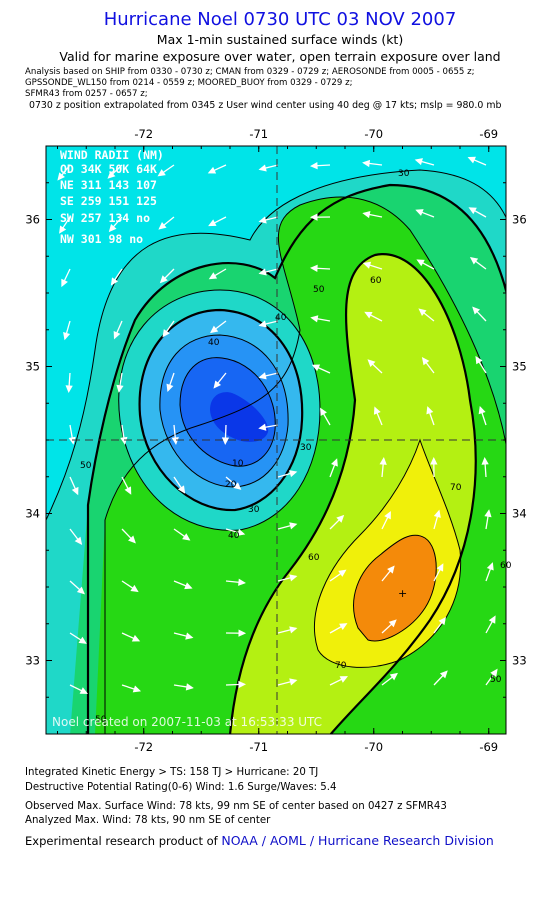  I want to click on longitude-tick-label-top: -69, so click(488, 134).